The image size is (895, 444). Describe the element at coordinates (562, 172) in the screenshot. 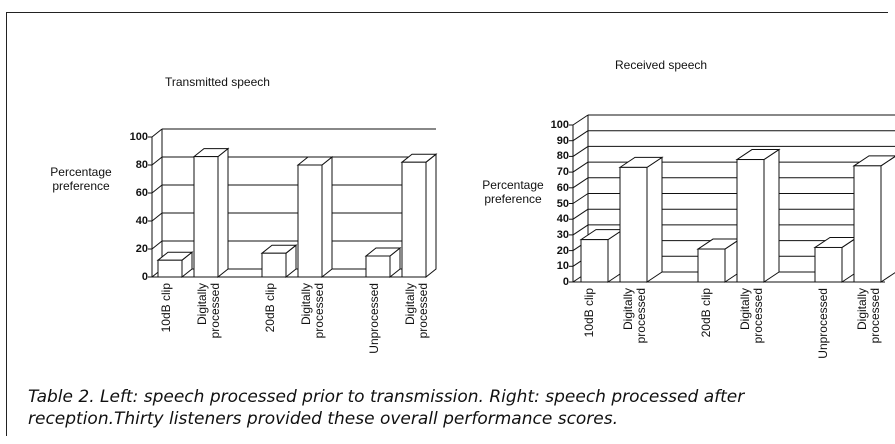

I see `y-tick-label: 70` at that location.